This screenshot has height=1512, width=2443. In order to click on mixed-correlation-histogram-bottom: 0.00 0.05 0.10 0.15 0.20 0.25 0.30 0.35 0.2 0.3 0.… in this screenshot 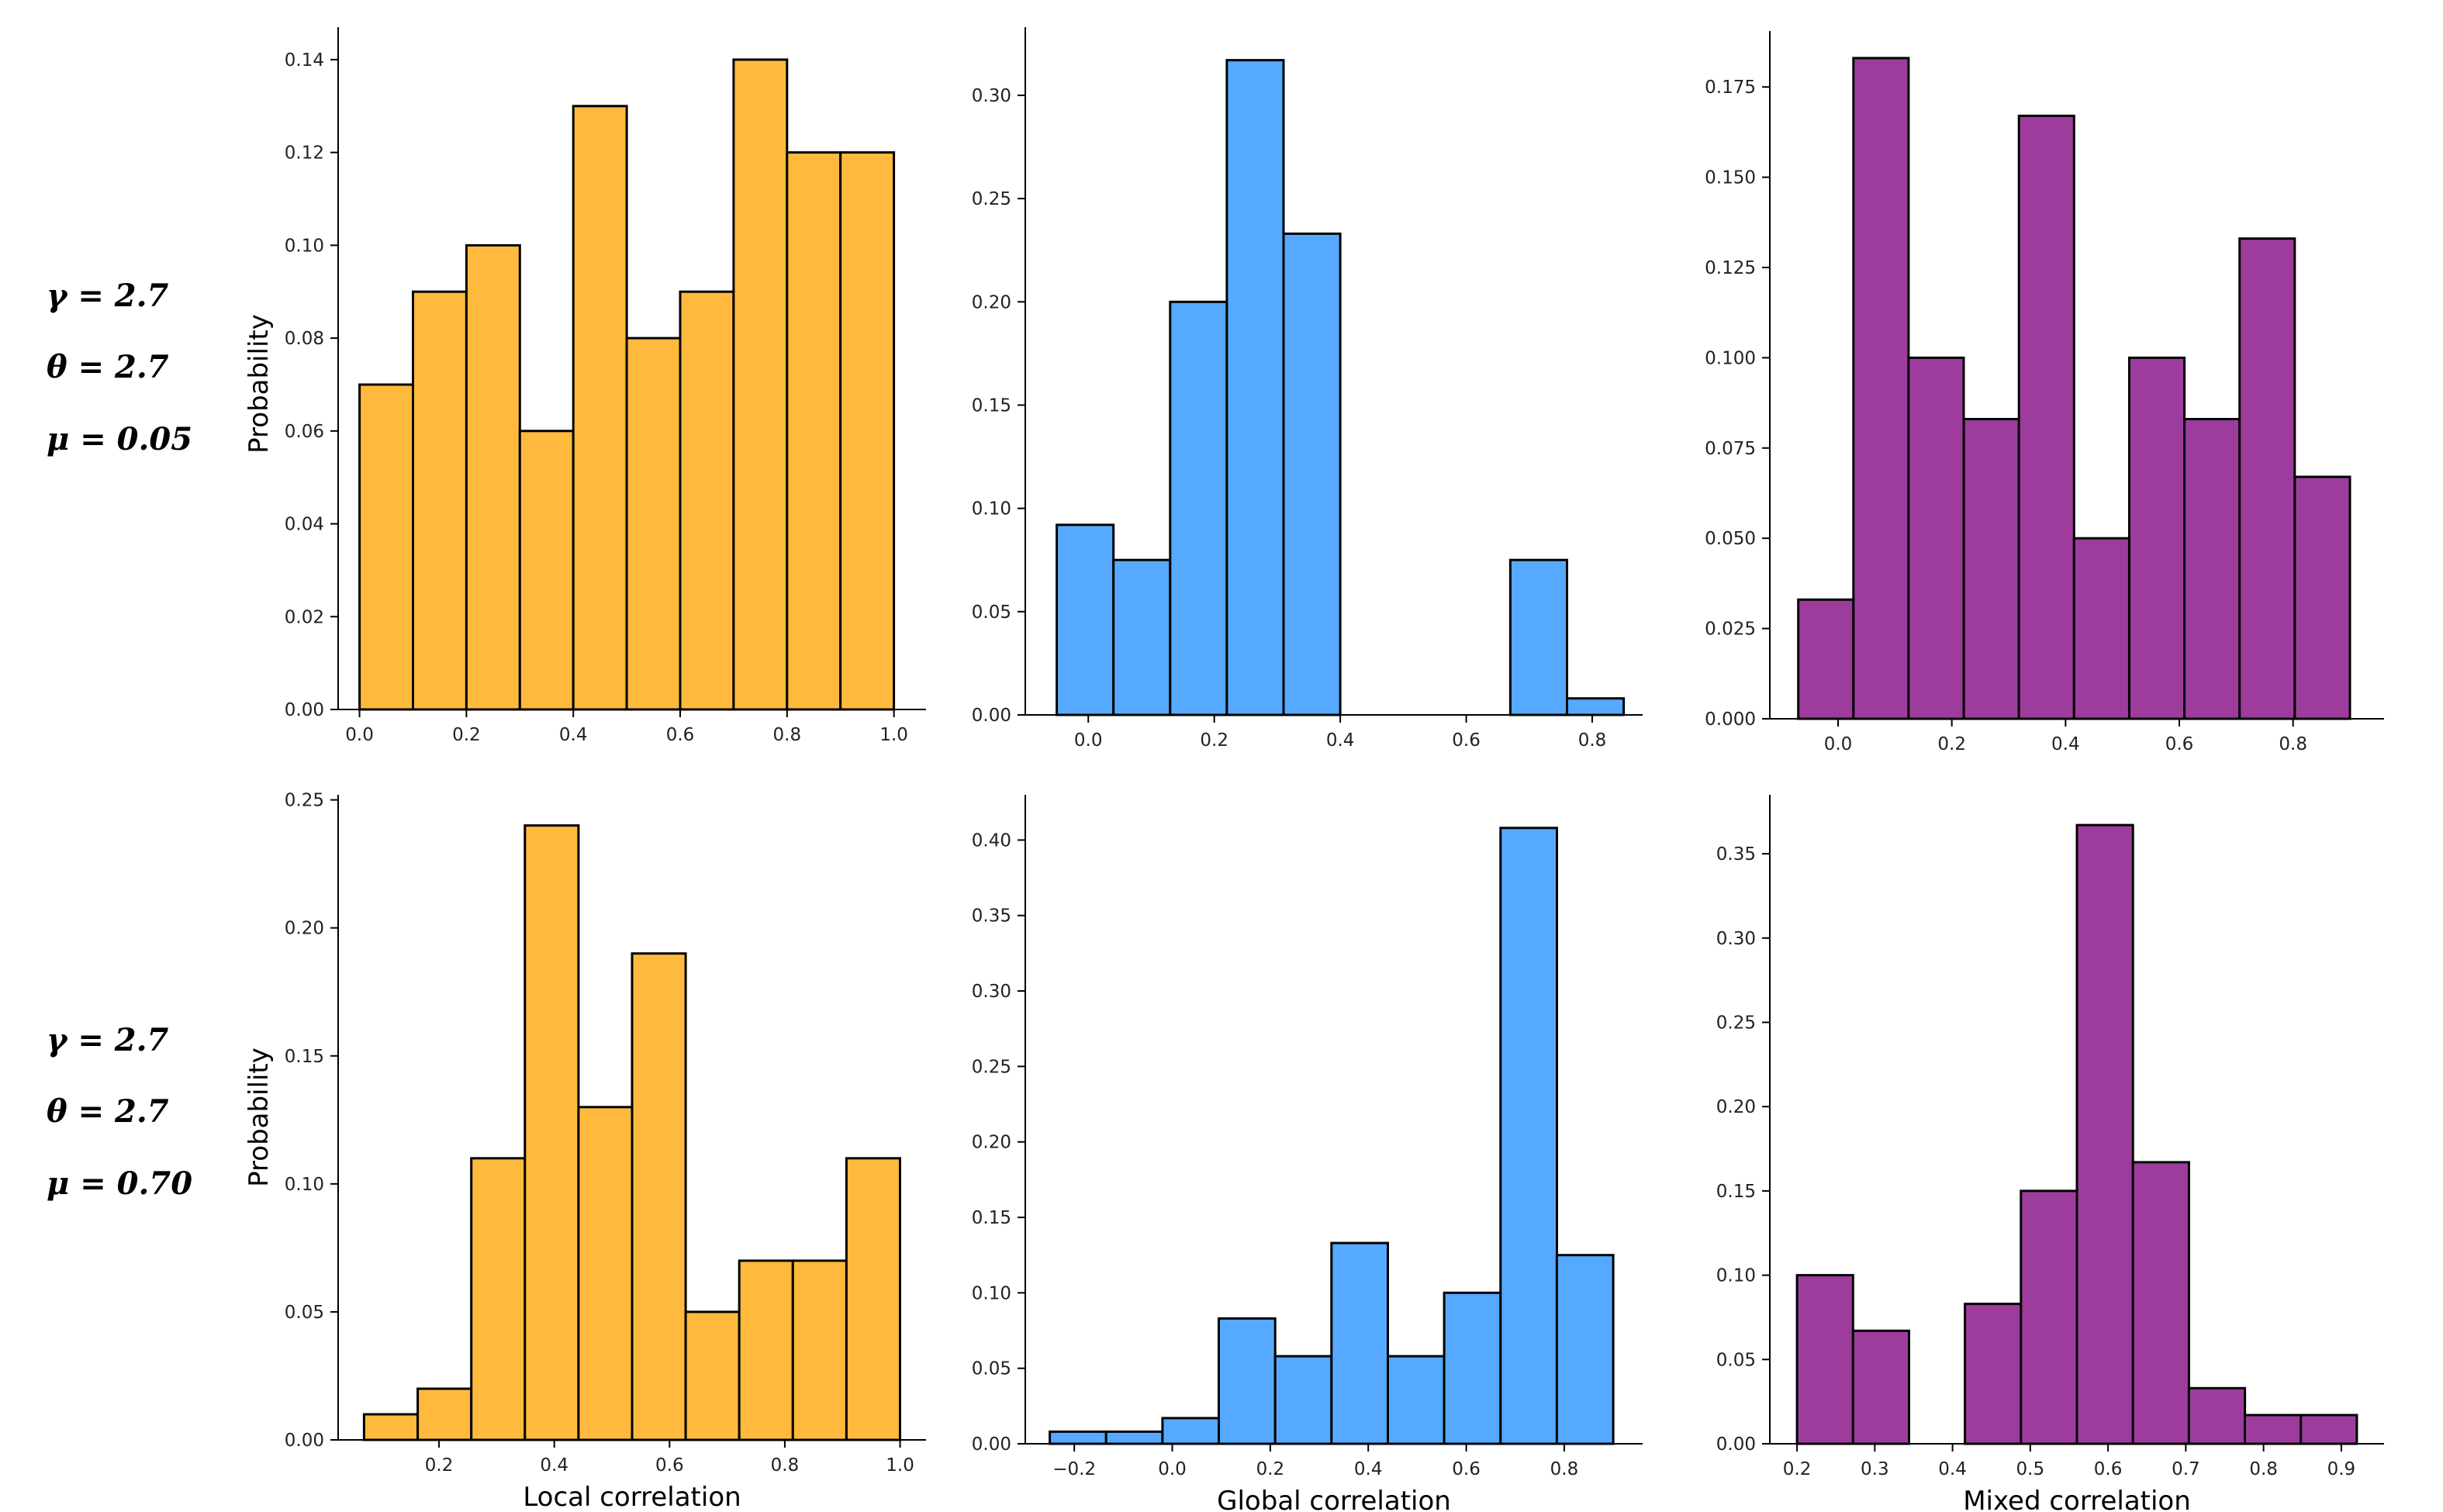, I will do `click(2050, 1153)`.